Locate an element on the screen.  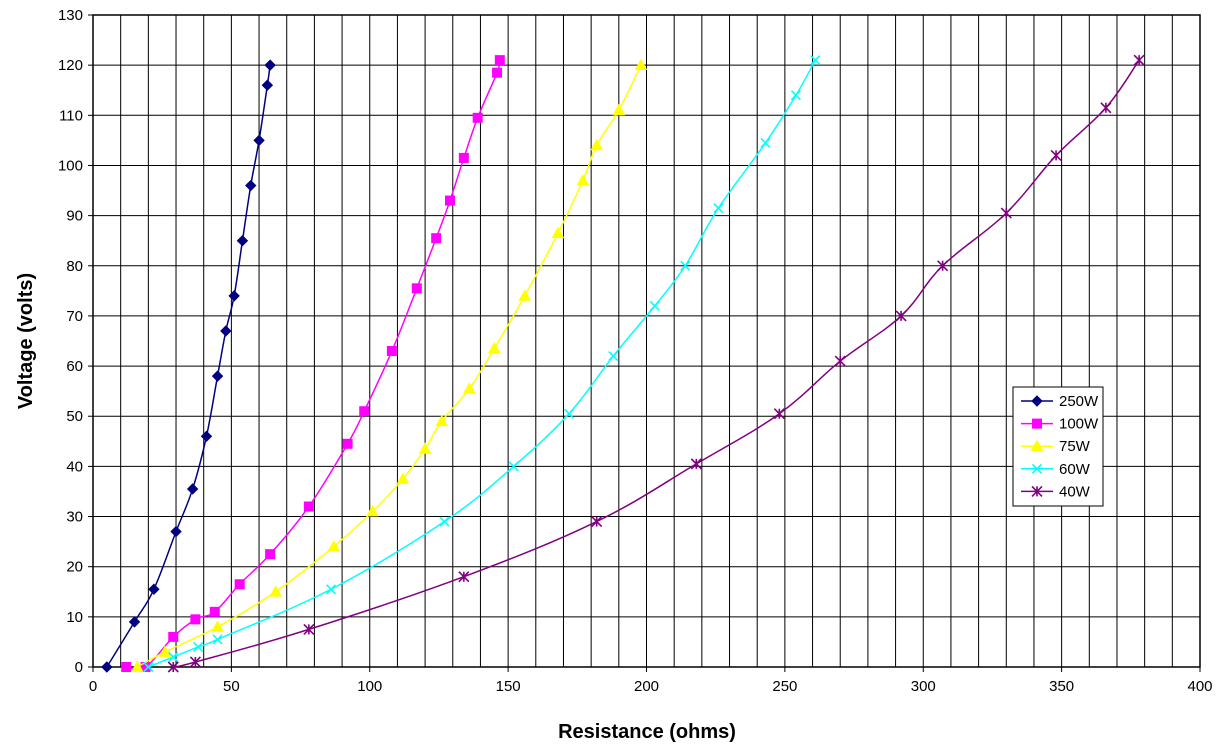
x-axis-ticks: 0 50 100 150 200 250 300 350 400 is located at coordinates (651, 681).